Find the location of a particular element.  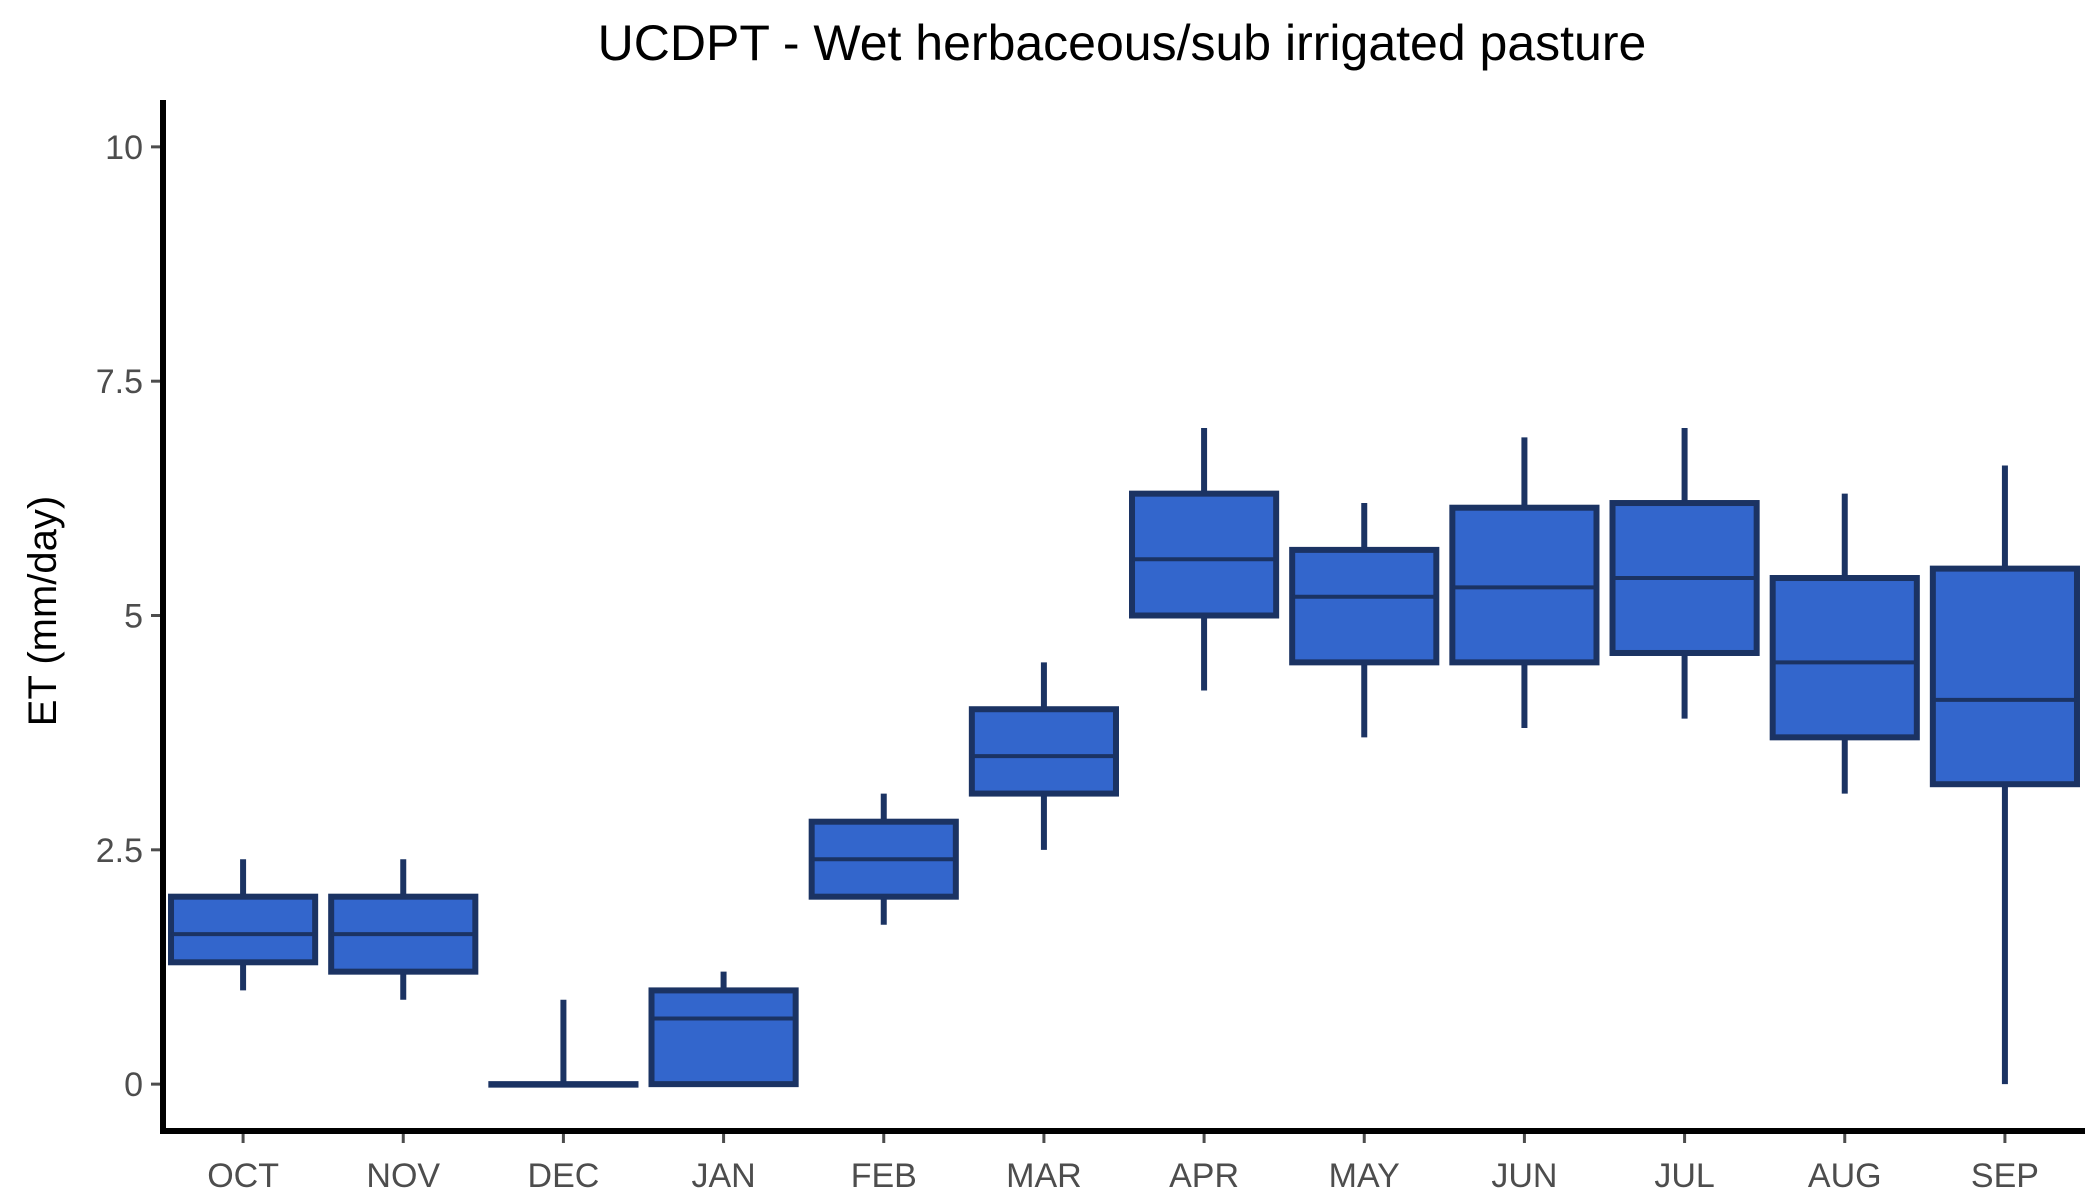

y-axis-ticks: 0 2.5 5 7.5 10 is located at coordinates (129, 616).